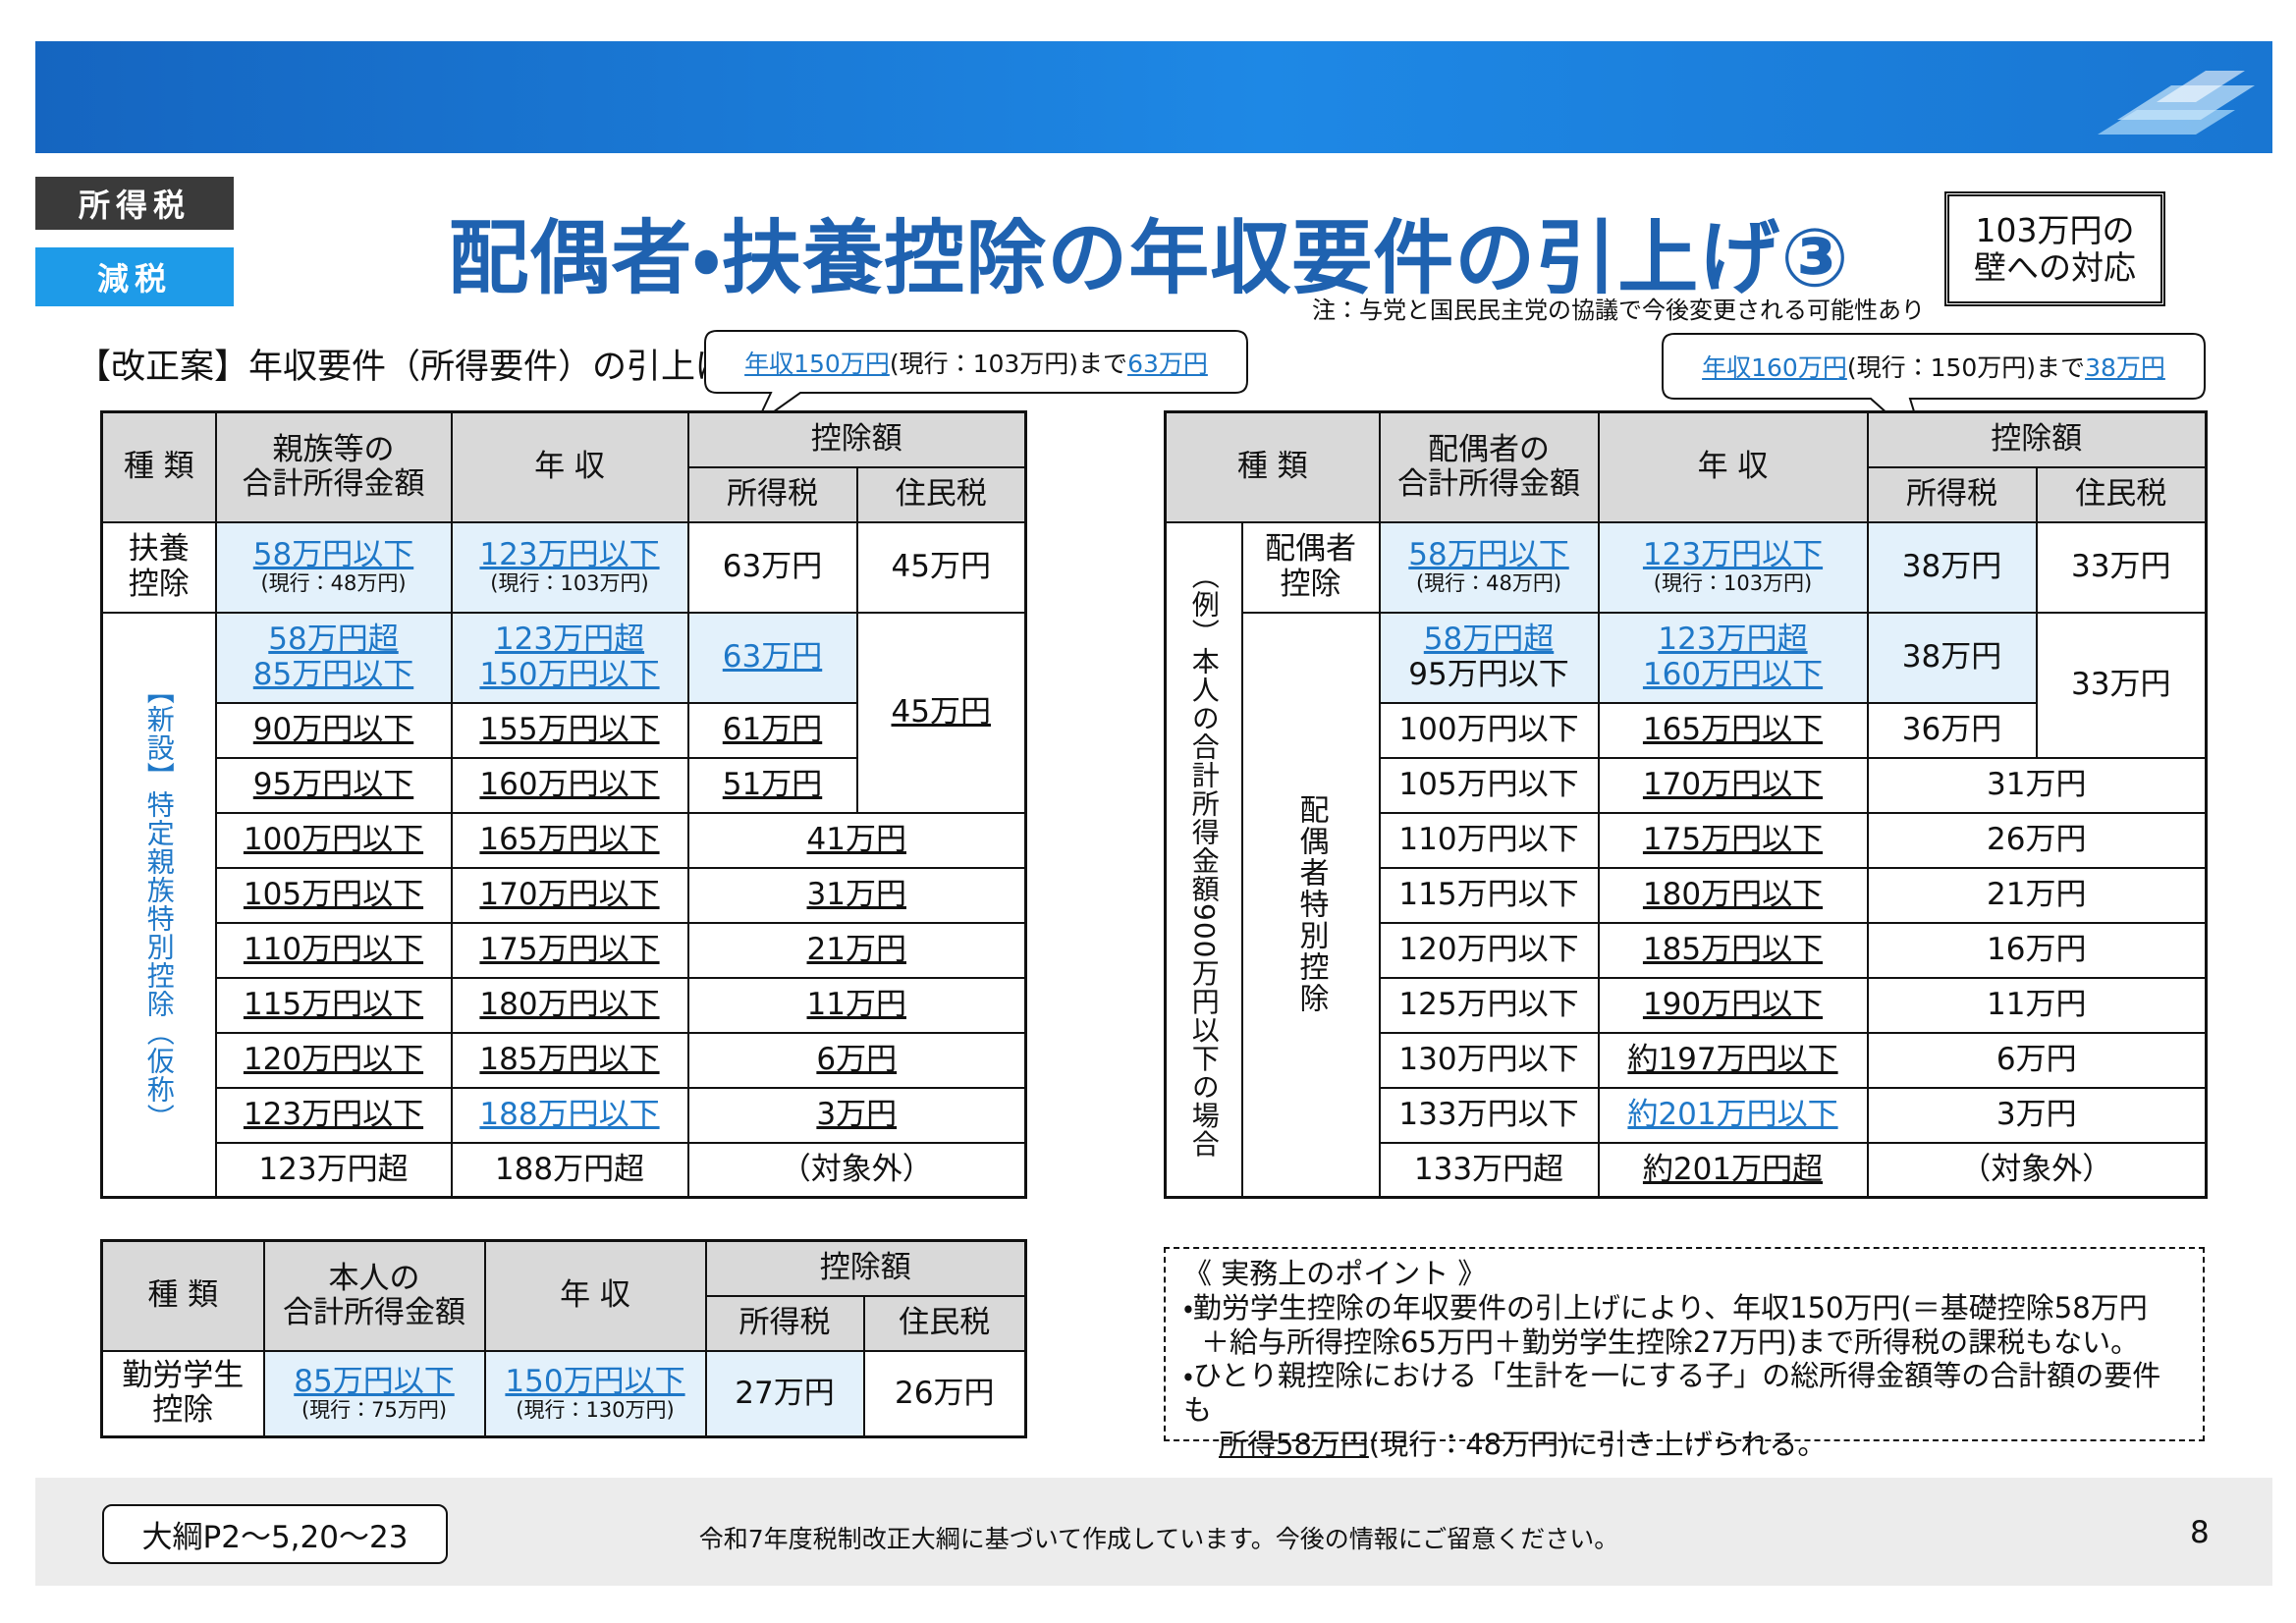 Image resolution: width=2296 pixels, height=1623 pixels. What do you see at coordinates (183, 1376) in the screenshot?
I see `text: 勤労学生` at bounding box center [183, 1376].